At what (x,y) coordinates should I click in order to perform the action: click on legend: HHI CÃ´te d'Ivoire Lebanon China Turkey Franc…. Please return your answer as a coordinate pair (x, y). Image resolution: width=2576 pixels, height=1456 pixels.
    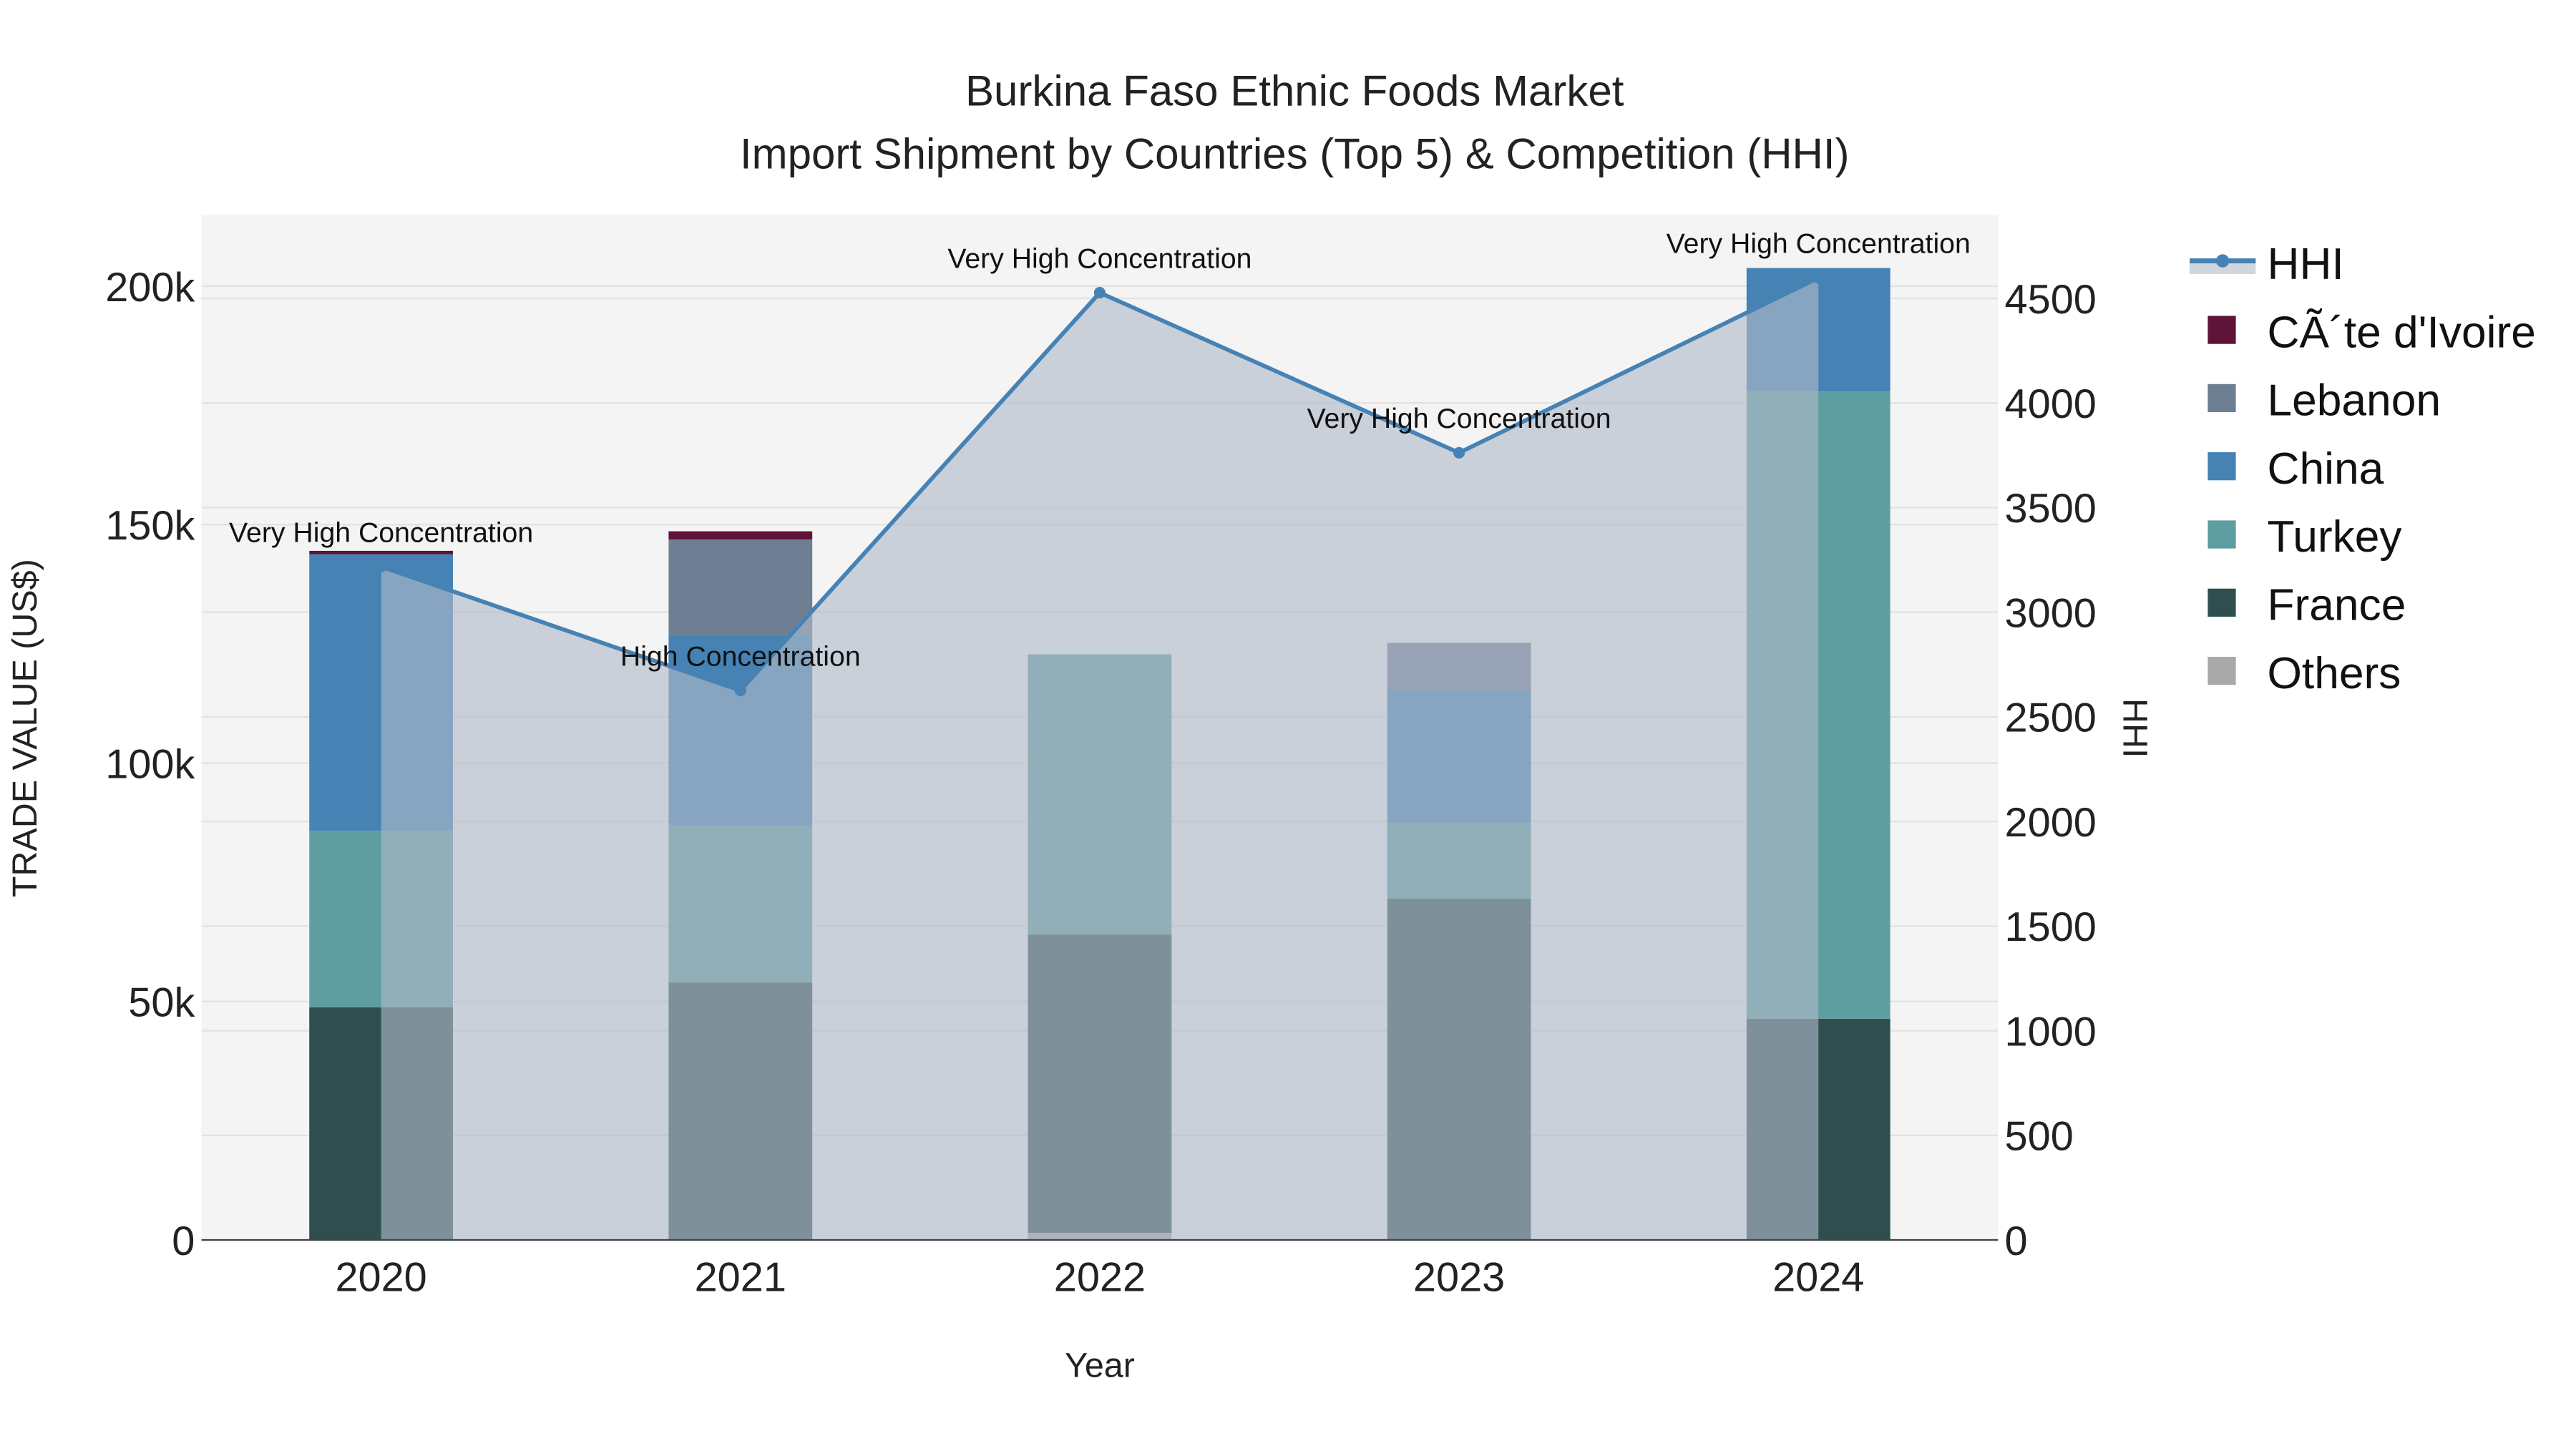
    Looking at the image, I should click on (2363, 469).